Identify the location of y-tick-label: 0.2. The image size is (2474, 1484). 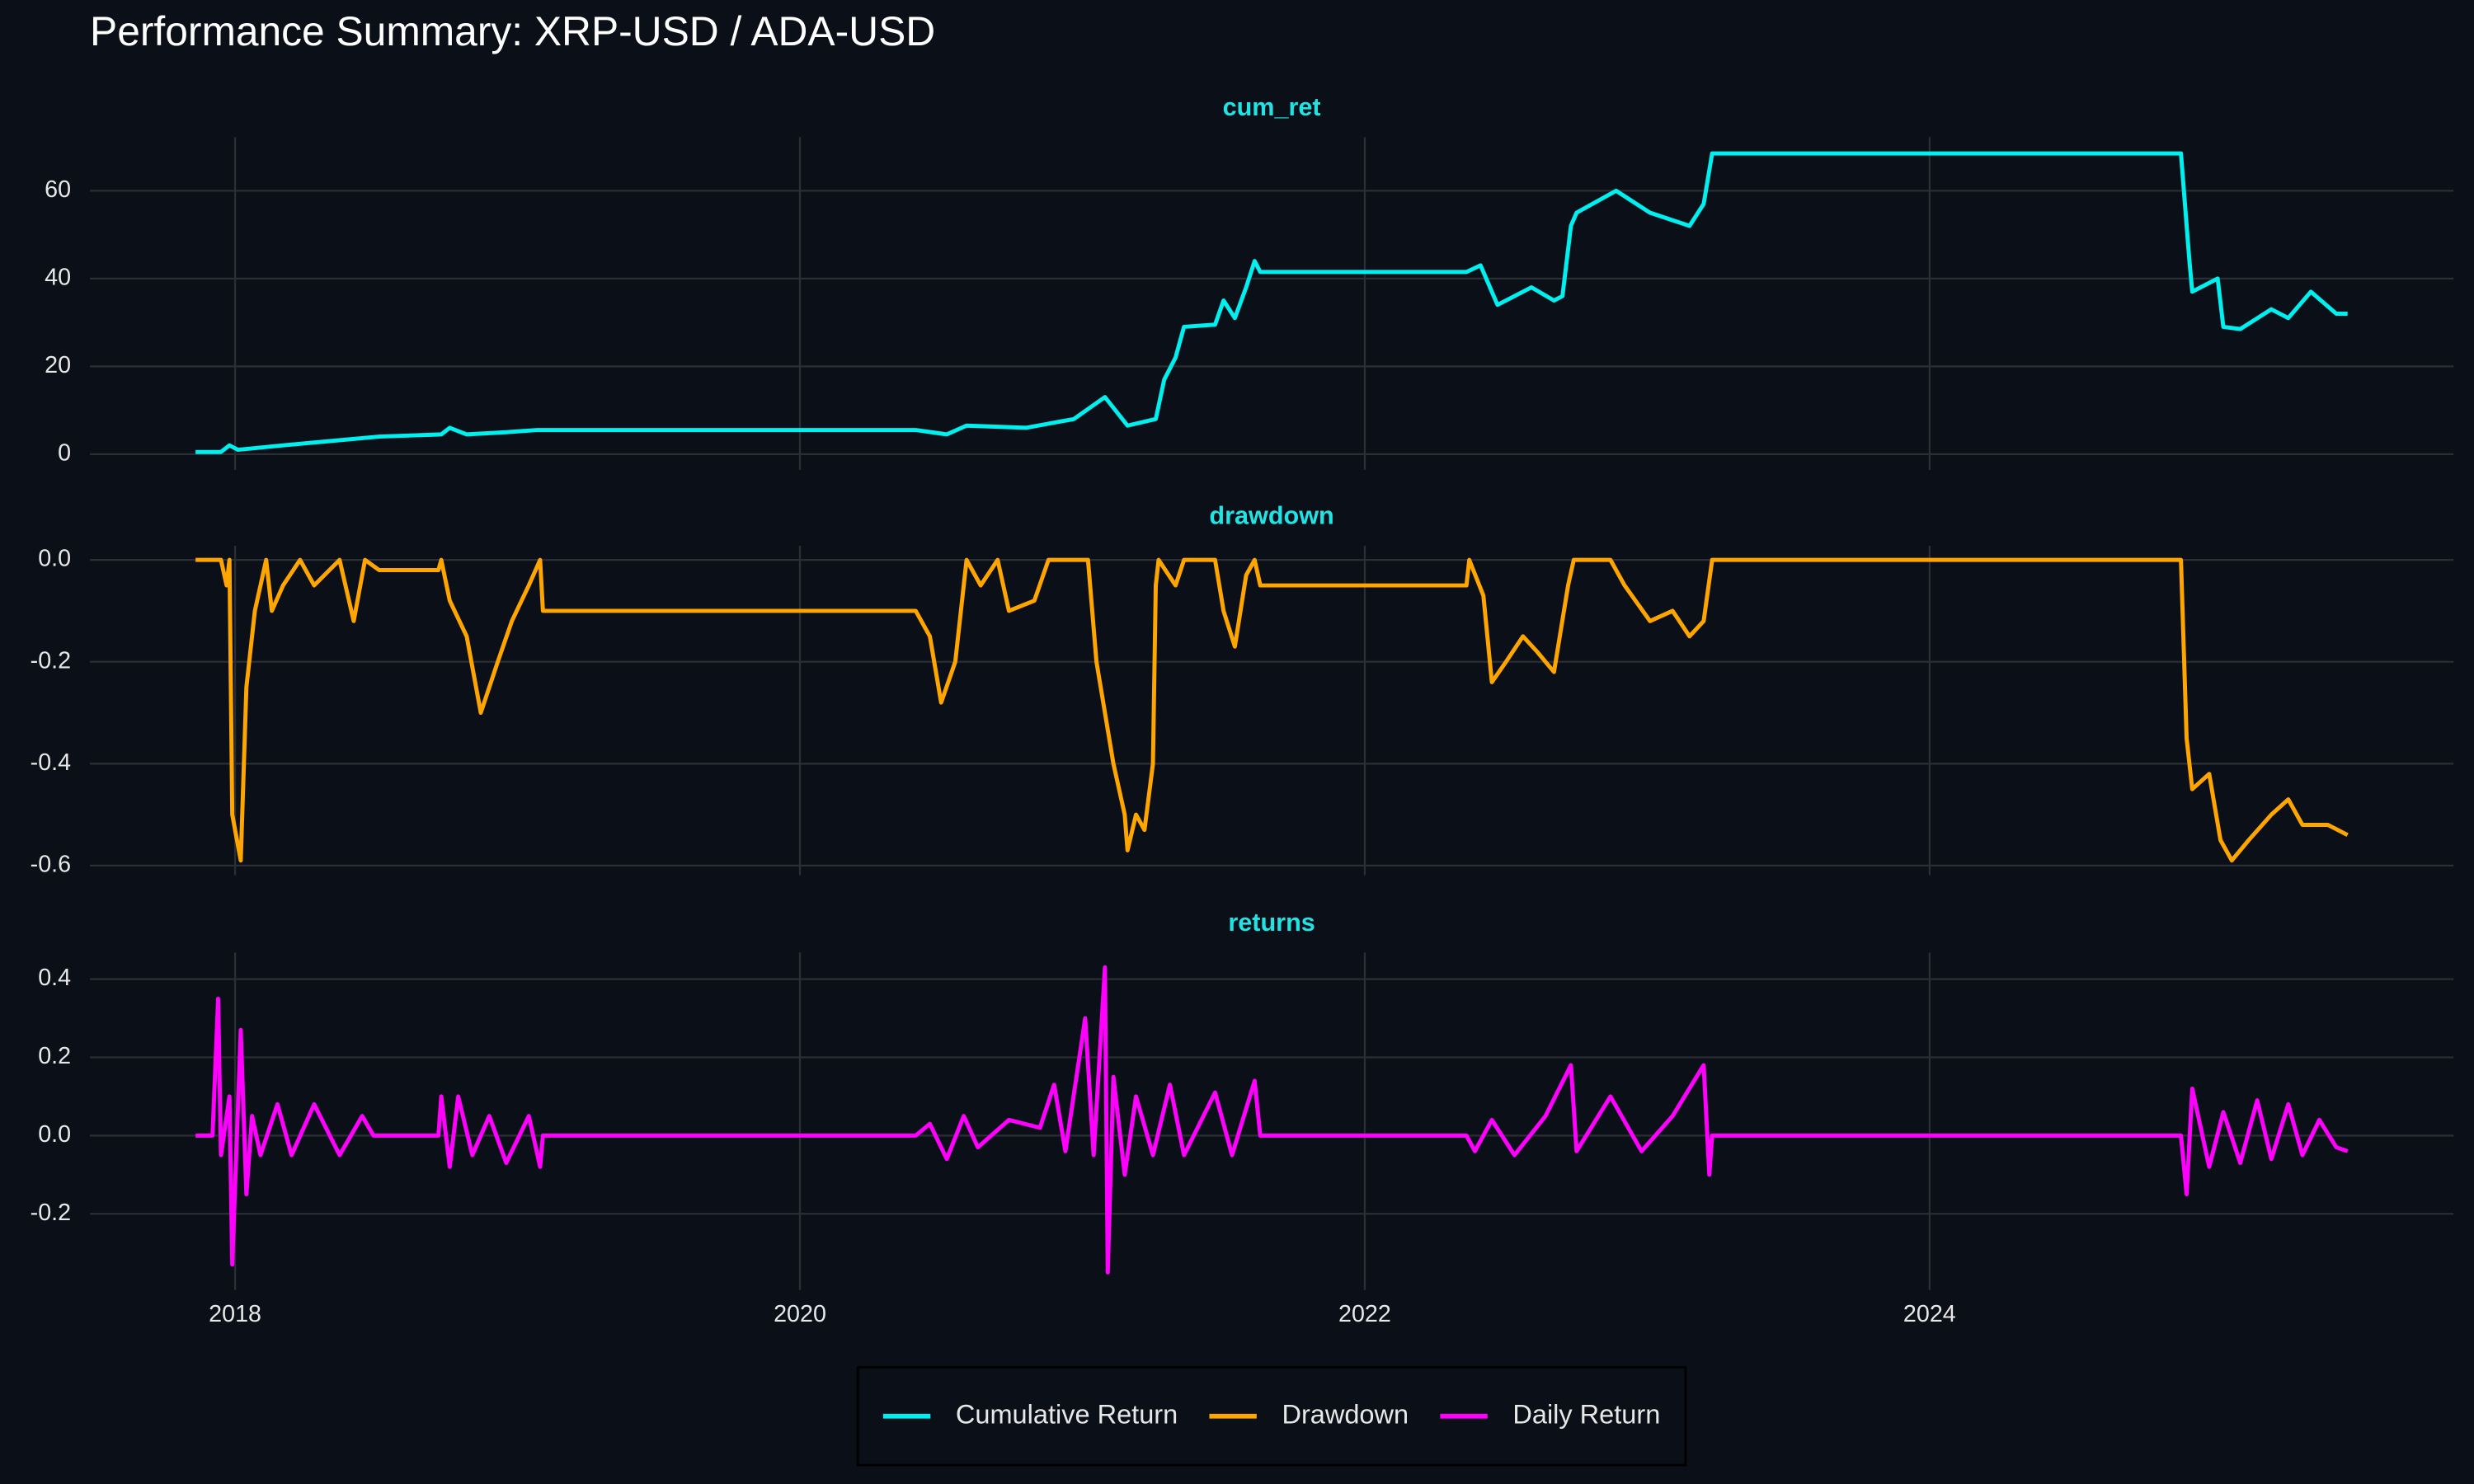
(54, 1056).